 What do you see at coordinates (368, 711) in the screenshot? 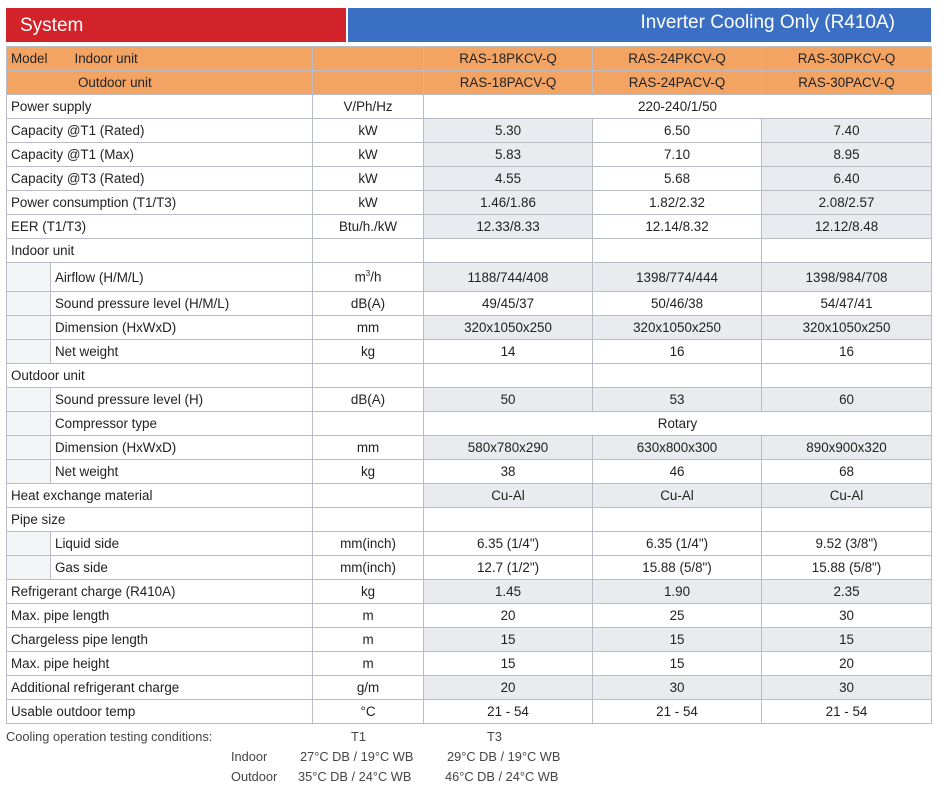
I see `row-unit: °C` at bounding box center [368, 711].